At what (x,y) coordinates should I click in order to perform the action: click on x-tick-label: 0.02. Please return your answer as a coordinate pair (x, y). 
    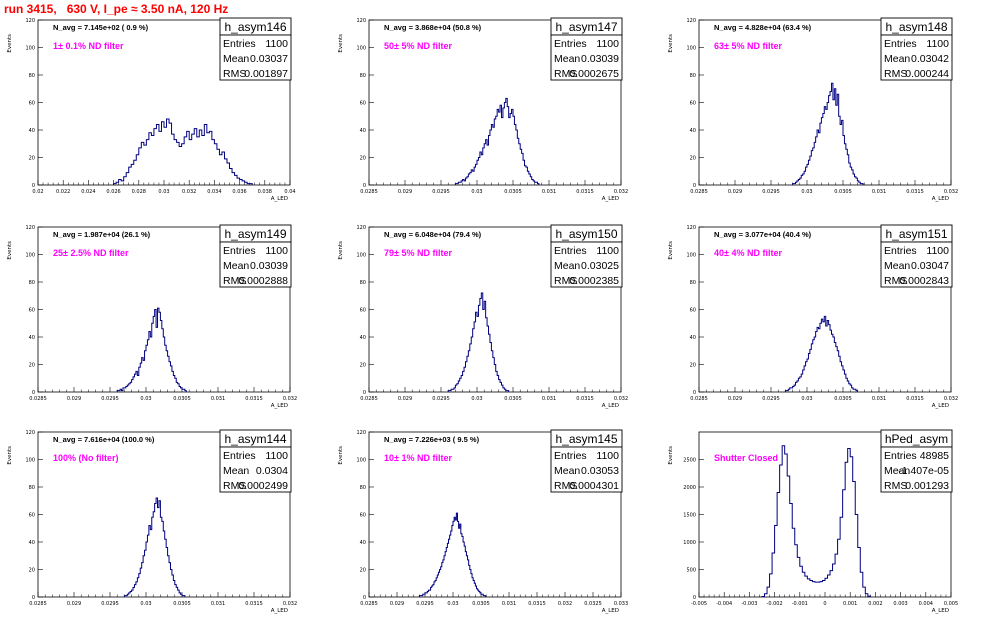
    Looking at the image, I should click on (37, 192).